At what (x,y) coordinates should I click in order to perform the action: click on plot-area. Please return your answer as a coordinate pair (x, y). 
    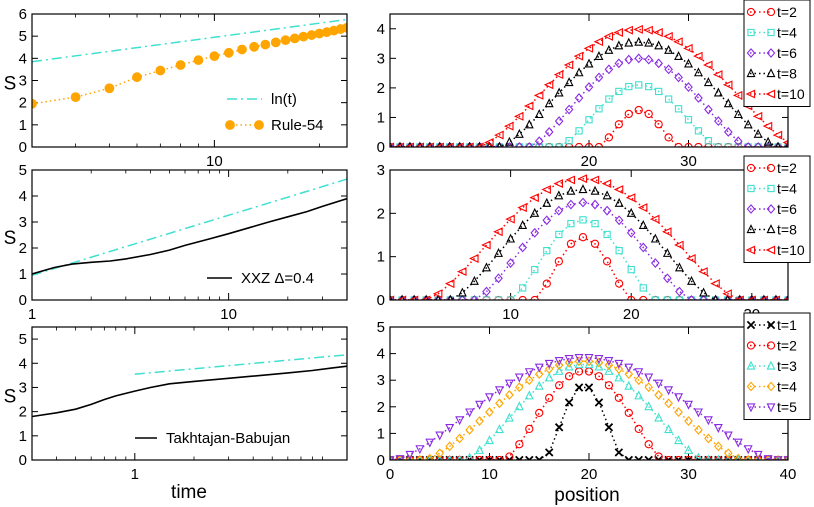
    Looking at the image, I should click on (189, 227).